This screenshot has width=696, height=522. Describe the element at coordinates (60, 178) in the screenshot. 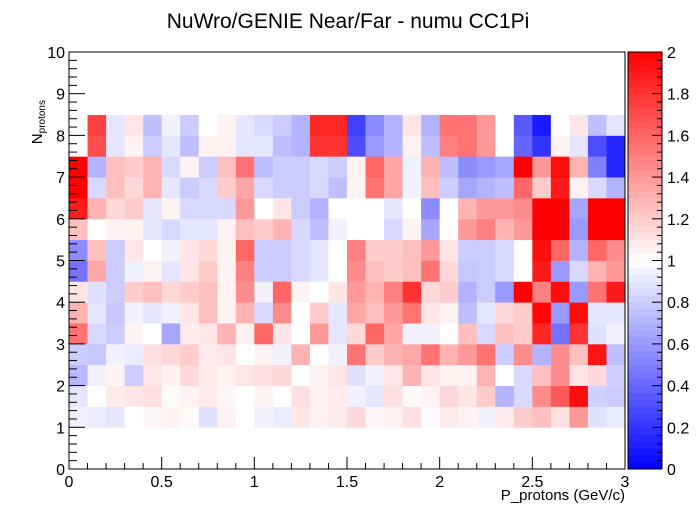

I see `y-tick-label: 7` at that location.